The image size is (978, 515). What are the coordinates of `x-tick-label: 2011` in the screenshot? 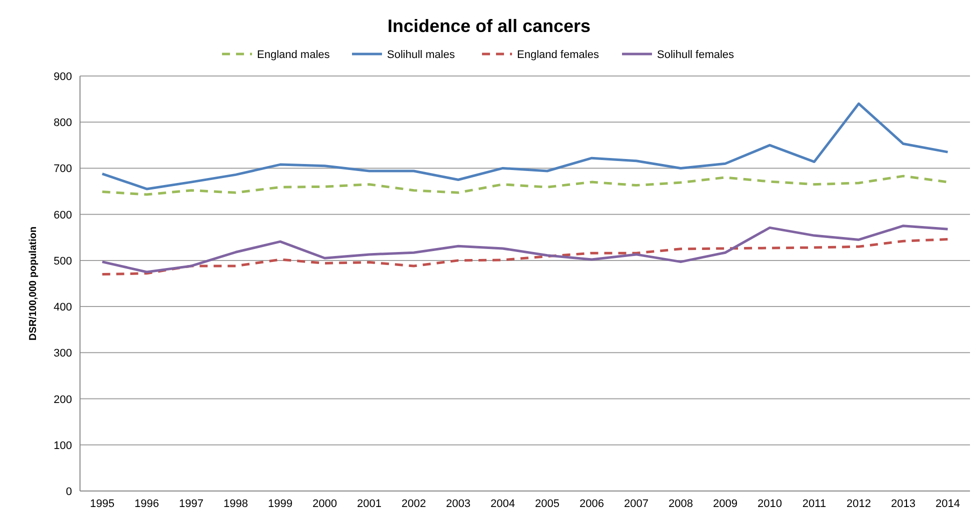 It's located at (814, 504).